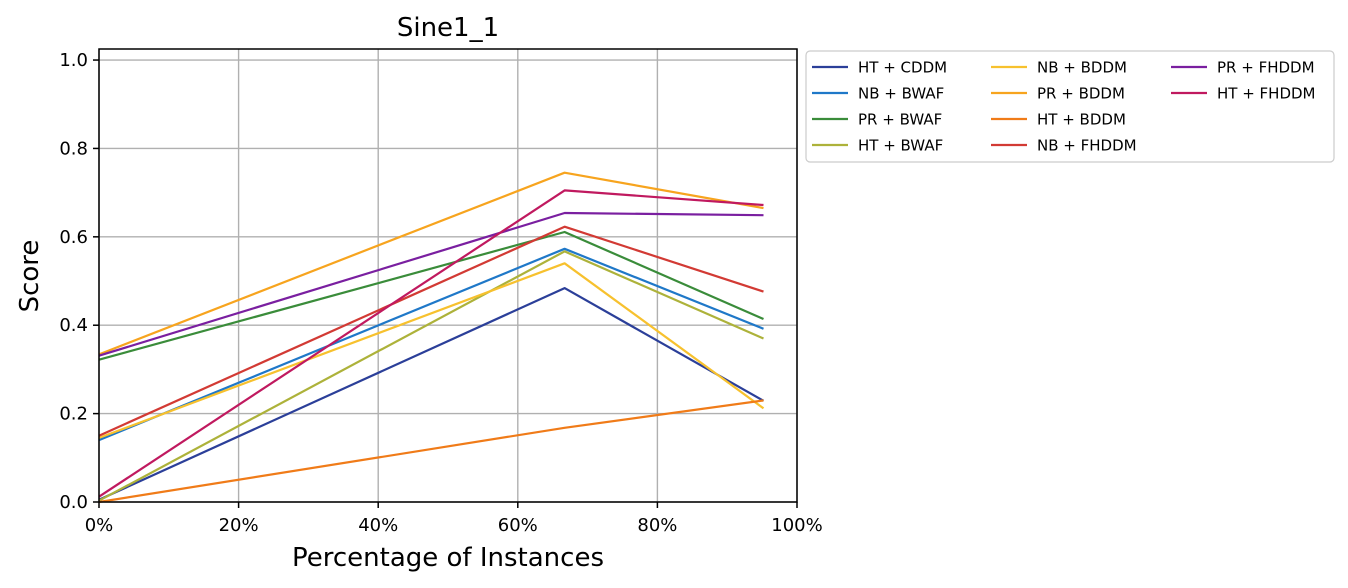  I want to click on x-tick-label: 80%, so click(657, 525).